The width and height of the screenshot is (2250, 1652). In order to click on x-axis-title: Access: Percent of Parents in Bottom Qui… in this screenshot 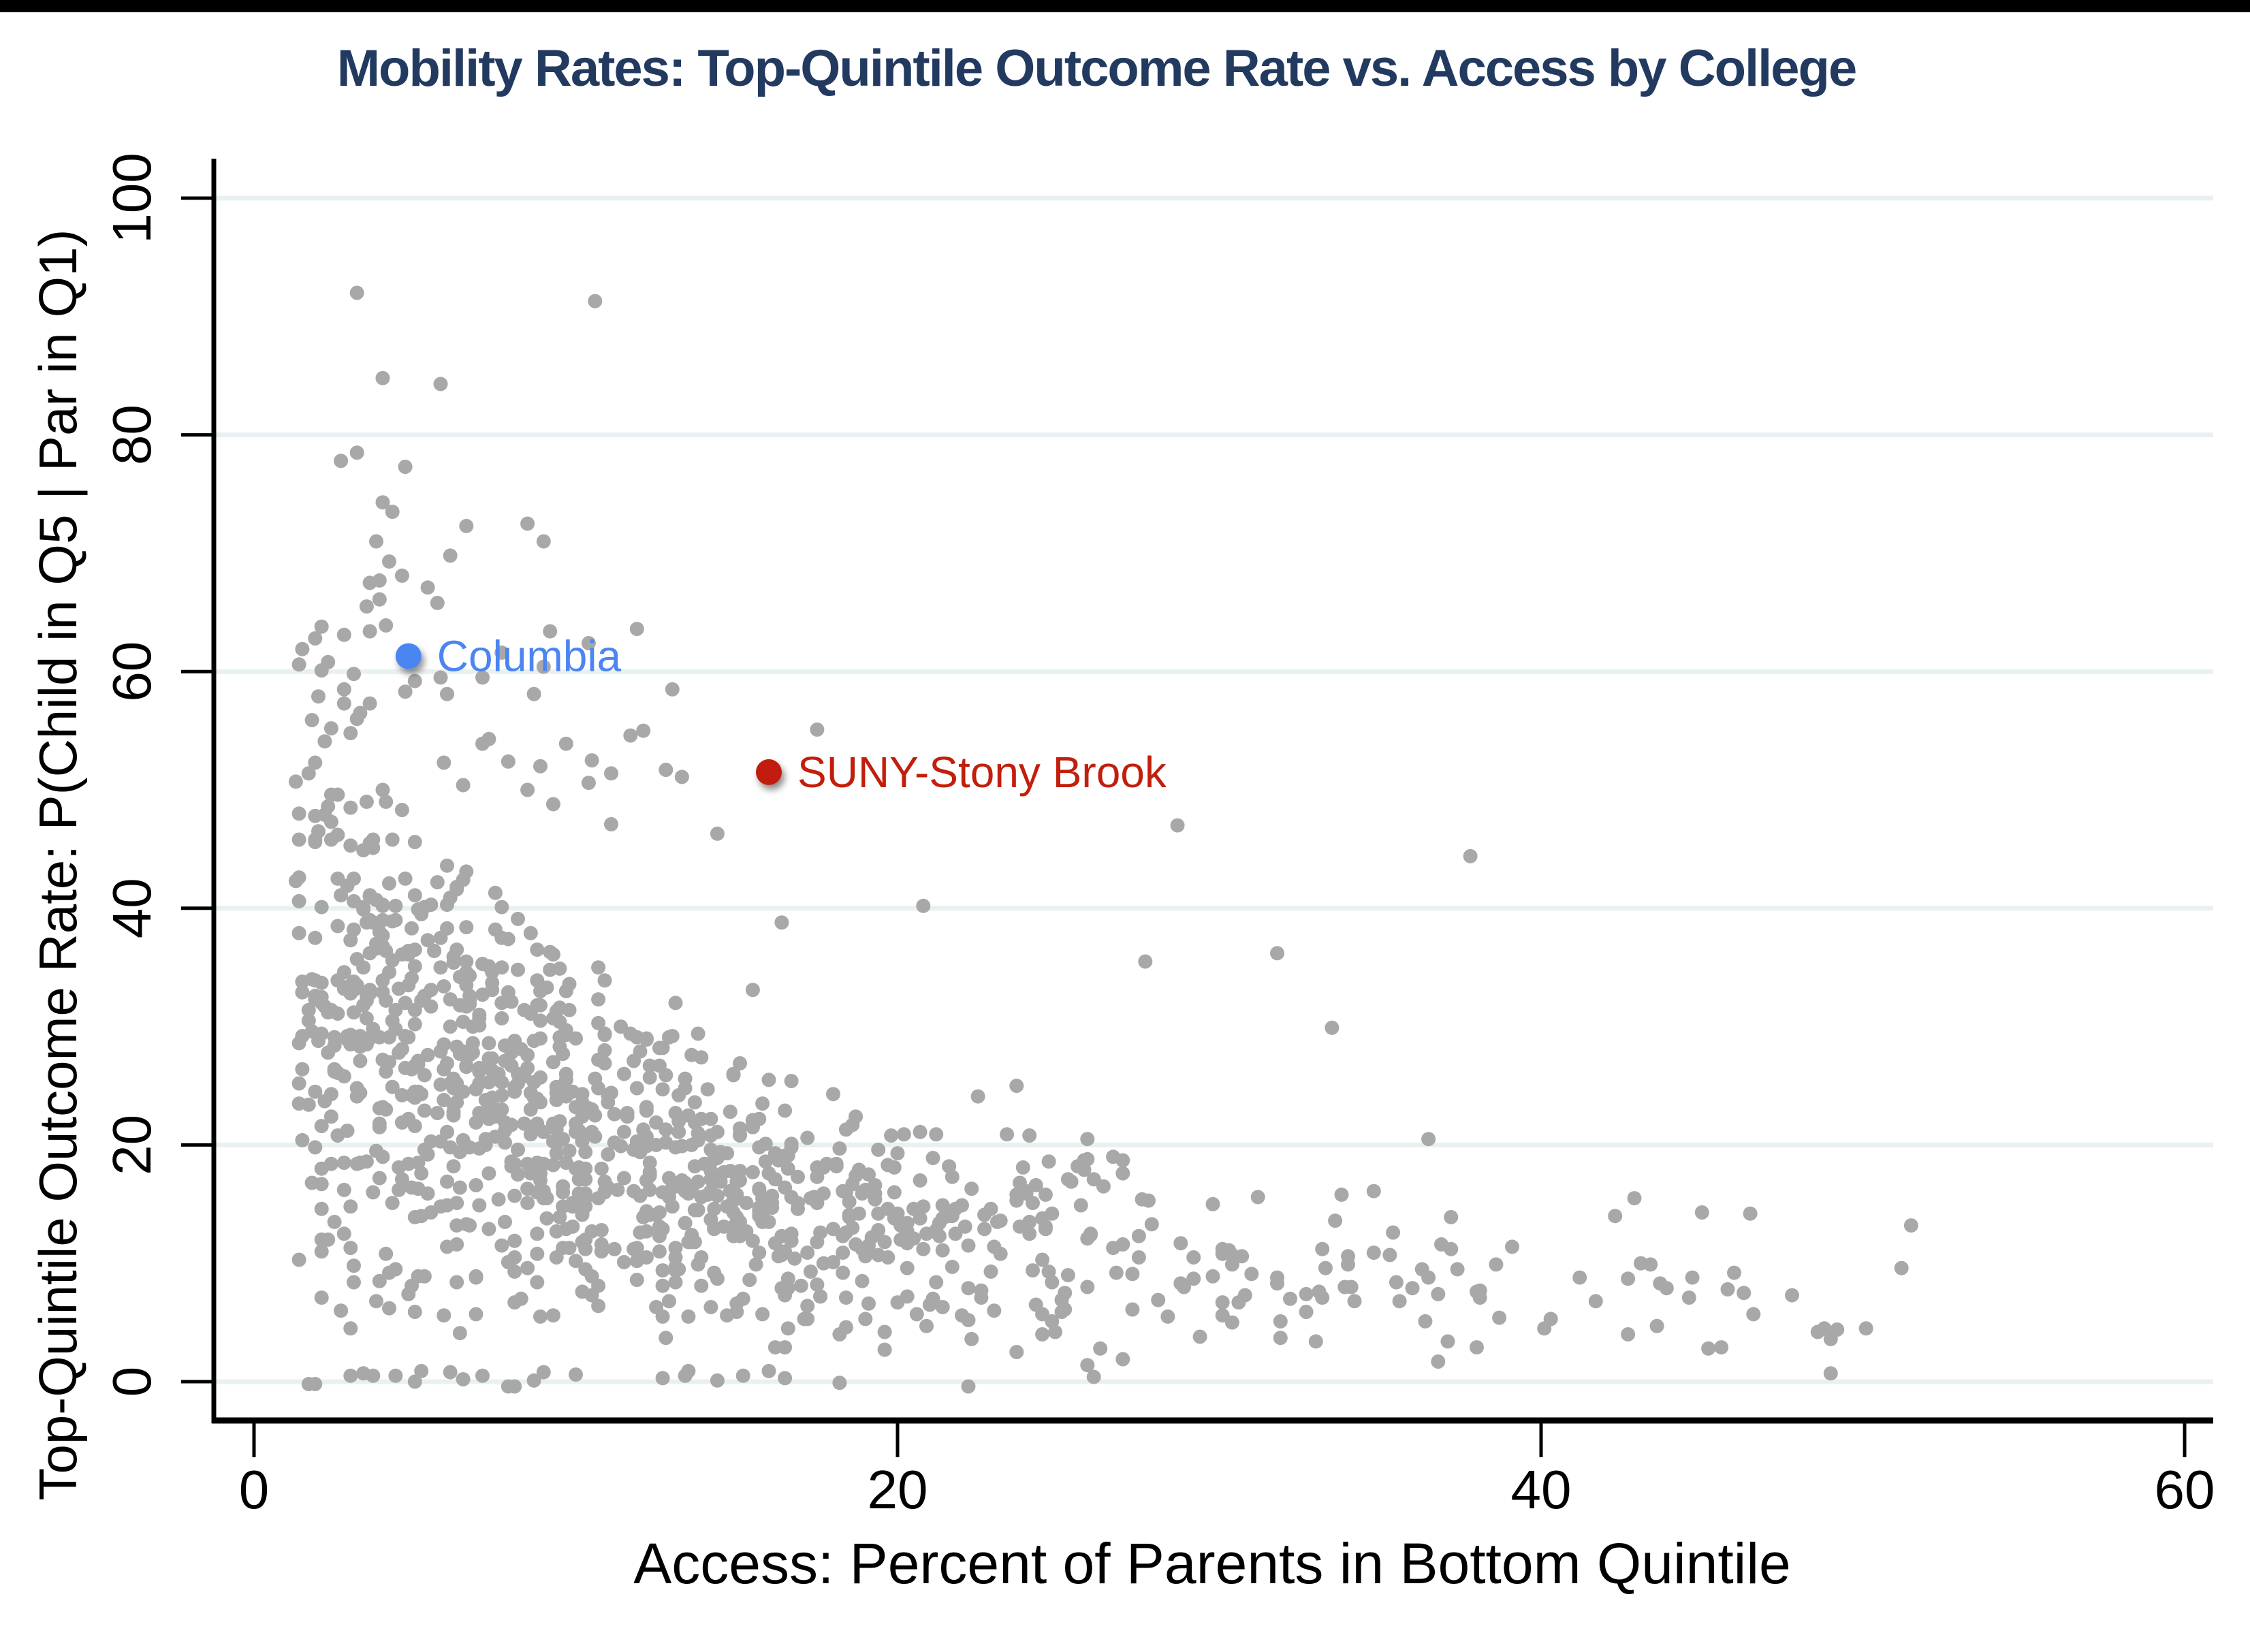, I will do `click(1211, 1563)`.